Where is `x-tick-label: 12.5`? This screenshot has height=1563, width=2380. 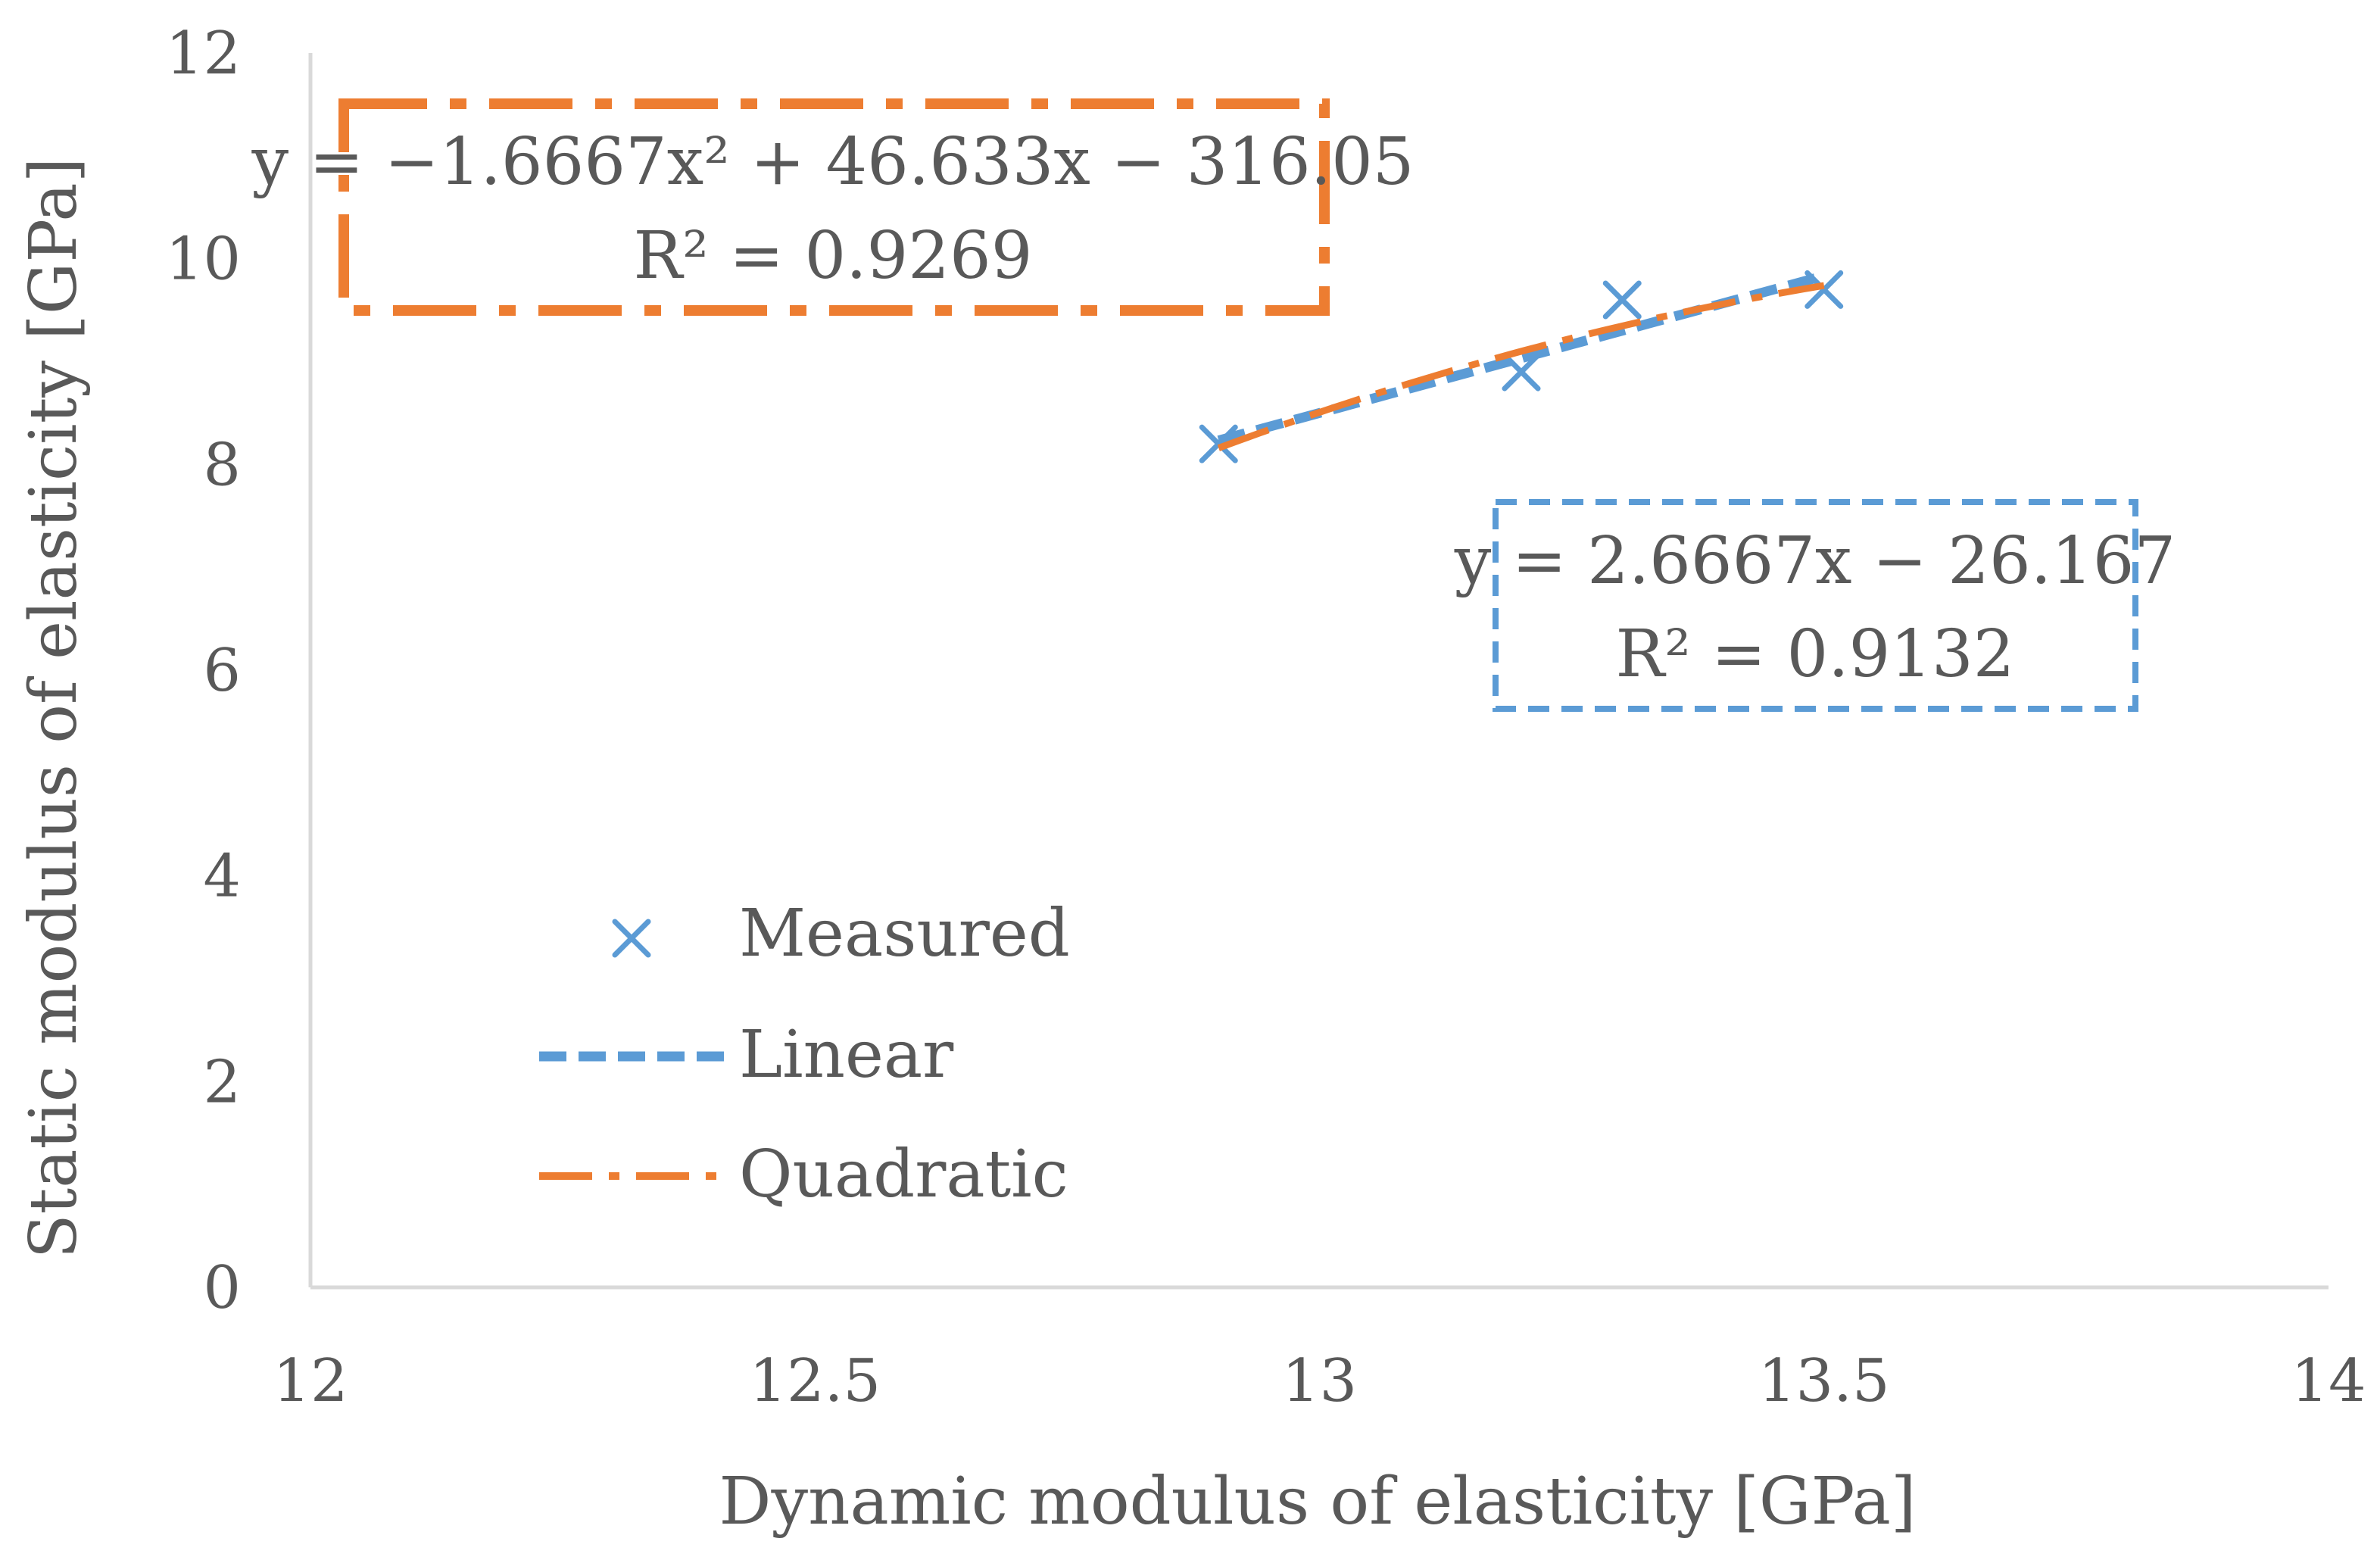 x-tick-label: 12.5 is located at coordinates (815, 1381).